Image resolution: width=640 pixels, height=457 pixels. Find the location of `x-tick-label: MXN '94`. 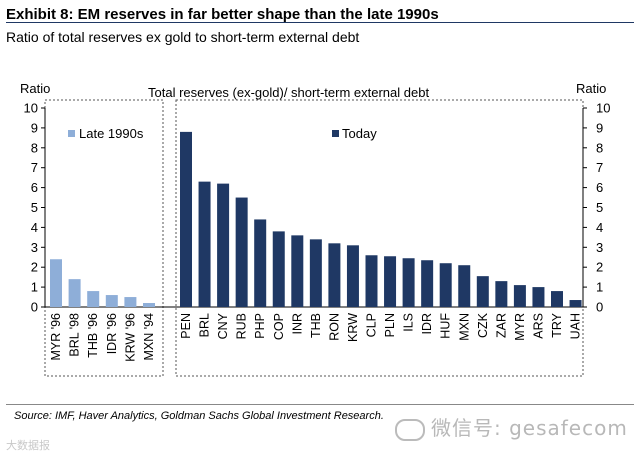

x-tick-label: MXN '94 is located at coordinates (149, 337).